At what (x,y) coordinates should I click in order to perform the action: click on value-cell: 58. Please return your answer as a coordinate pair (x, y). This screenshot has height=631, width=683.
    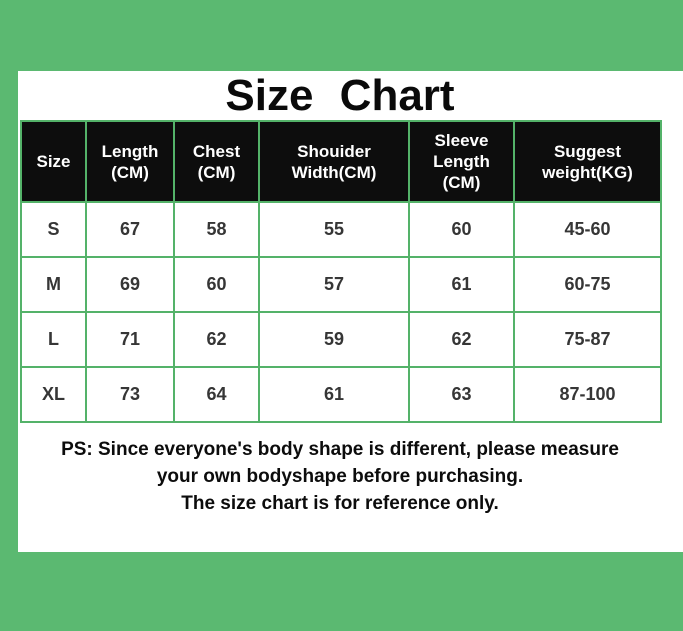
    Looking at the image, I should click on (216, 229).